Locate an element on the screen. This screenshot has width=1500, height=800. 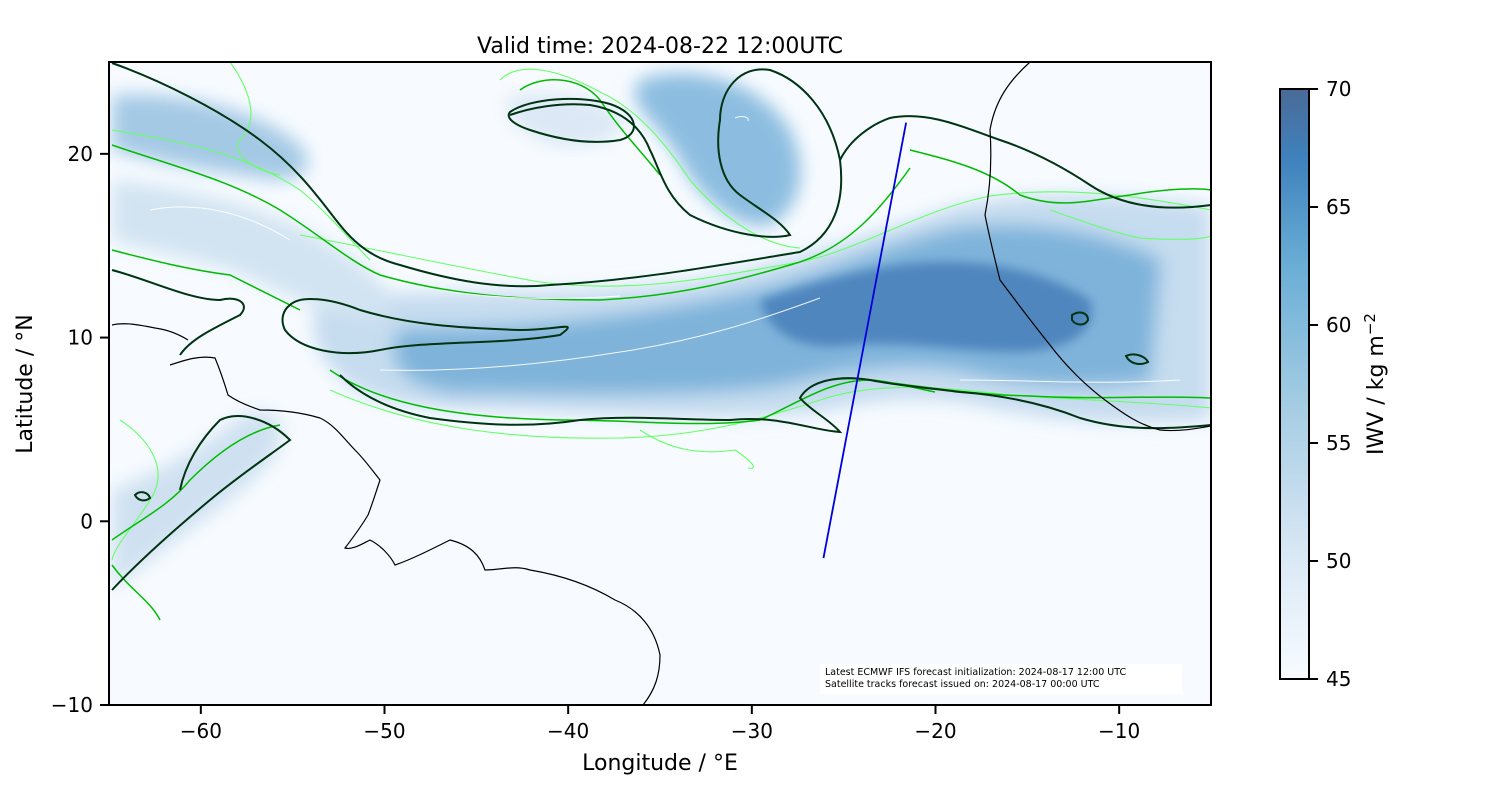
y-tick-label: 10 is located at coordinates (80, 338).